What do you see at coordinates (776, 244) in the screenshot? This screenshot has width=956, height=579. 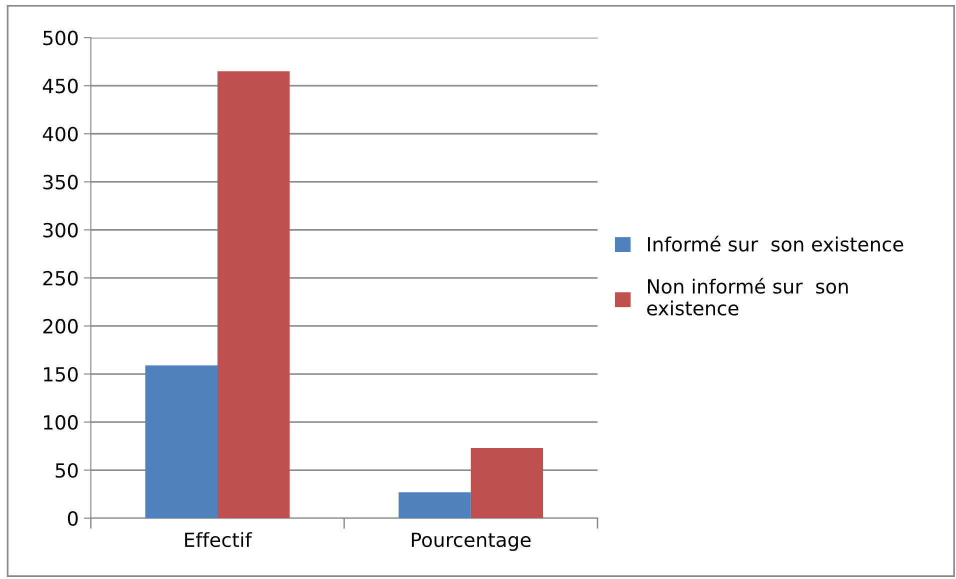 I see `legend-label: Informé sur son existence` at bounding box center [776, 244].